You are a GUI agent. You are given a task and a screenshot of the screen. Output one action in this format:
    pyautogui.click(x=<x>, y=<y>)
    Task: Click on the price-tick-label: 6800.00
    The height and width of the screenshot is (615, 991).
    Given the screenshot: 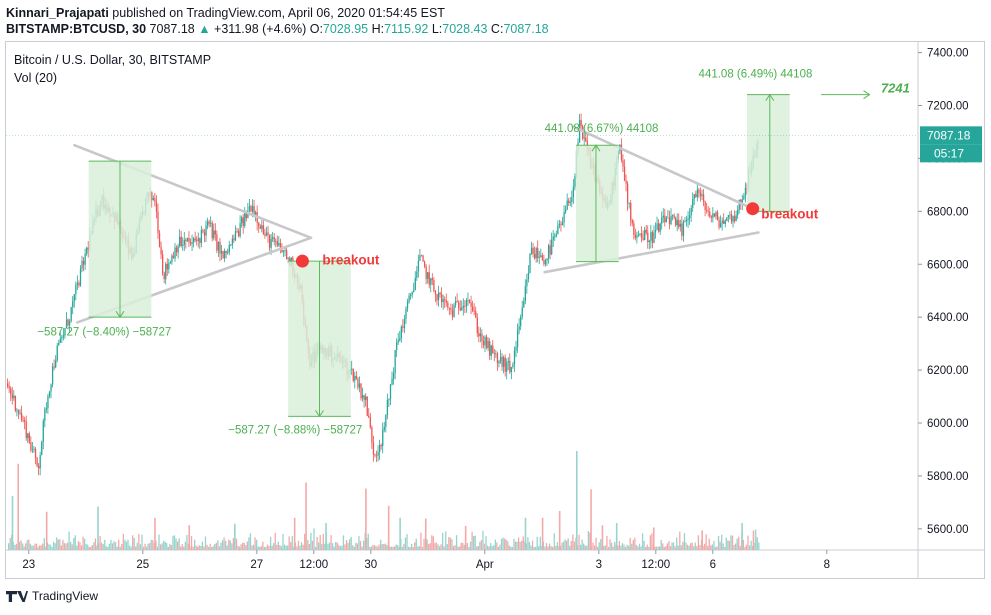 What is the action you would take?
    pyautogui.click(x=948, y=212)
    